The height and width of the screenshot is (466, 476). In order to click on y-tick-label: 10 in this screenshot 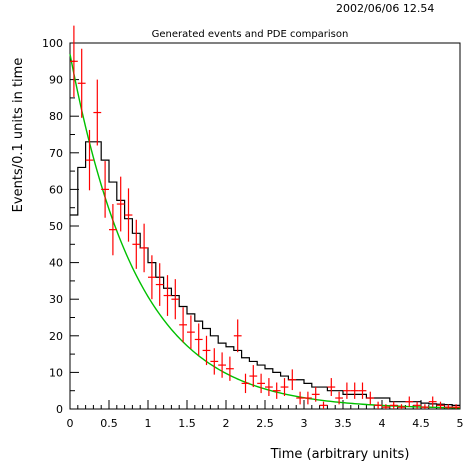, I will do `click(56, 372)`.